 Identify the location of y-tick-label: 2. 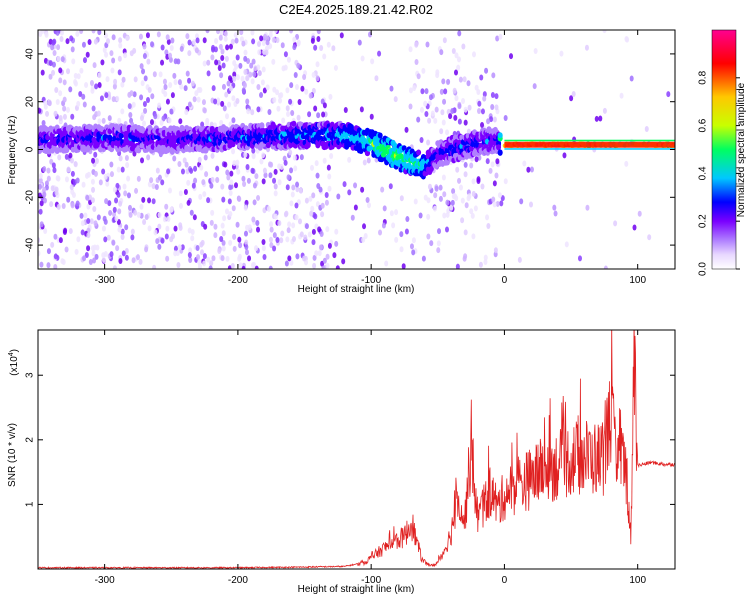
(30, 440).